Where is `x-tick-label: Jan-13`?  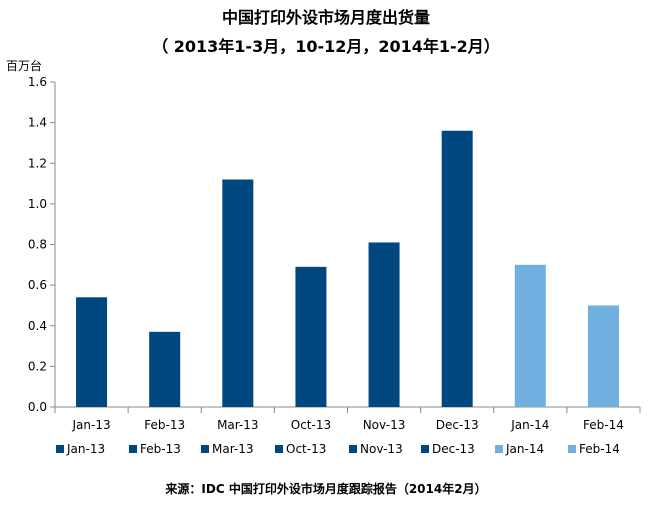 x-tick-label: Jan-13 is located at coordinates (91, 425).